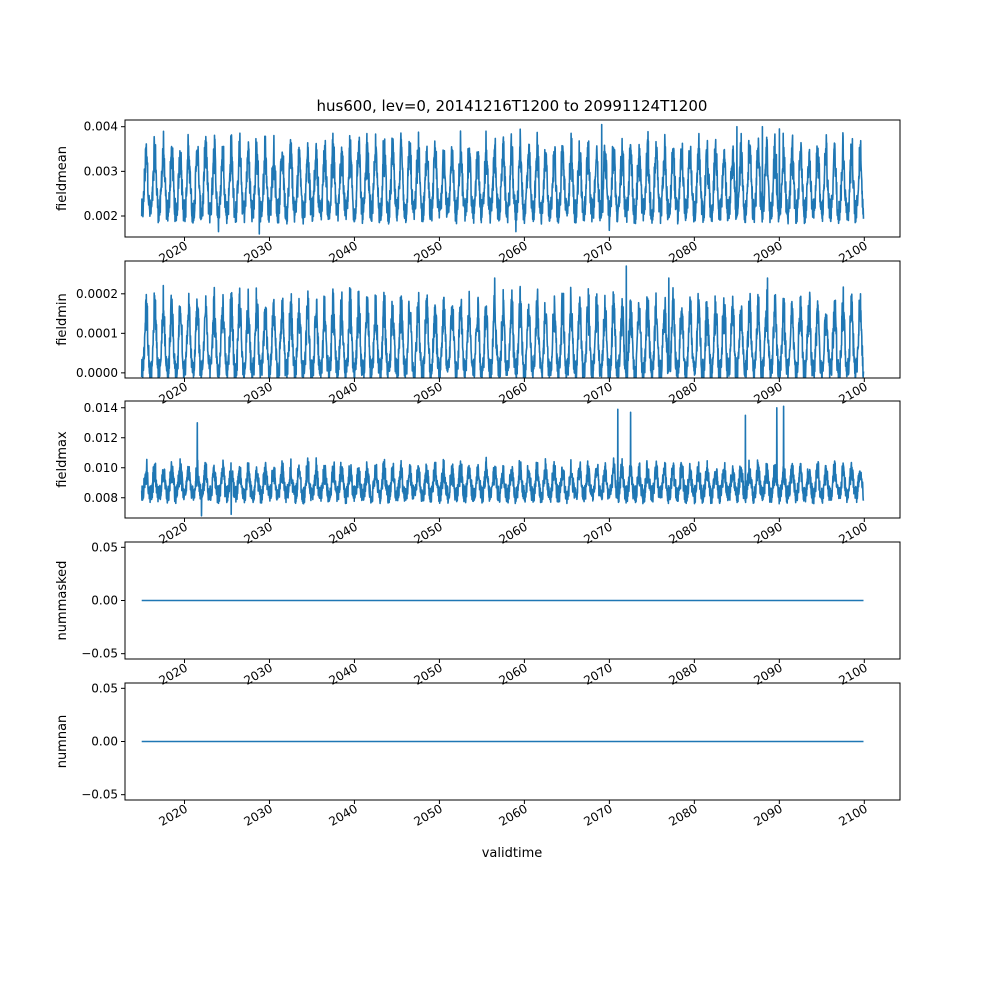 This screenshot has height=1000, width=1000. I want to click on y-tick-label: 0.0001, so click(97, 333).